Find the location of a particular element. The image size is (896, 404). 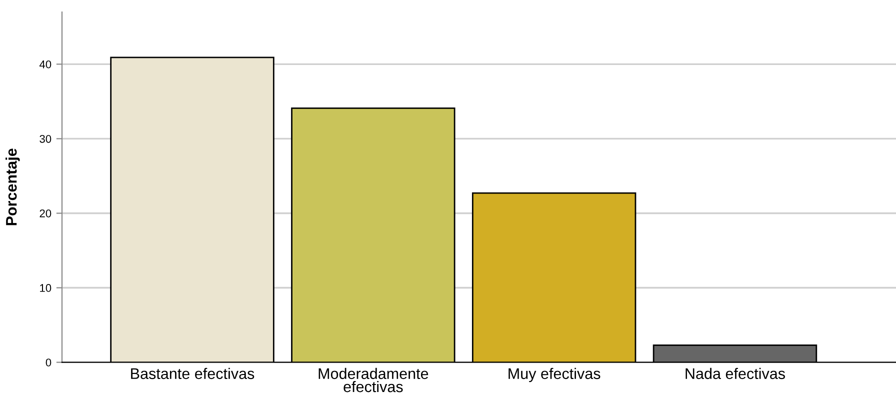

x-tick-label: Muy efectivas is located at coordinates (554, 375).